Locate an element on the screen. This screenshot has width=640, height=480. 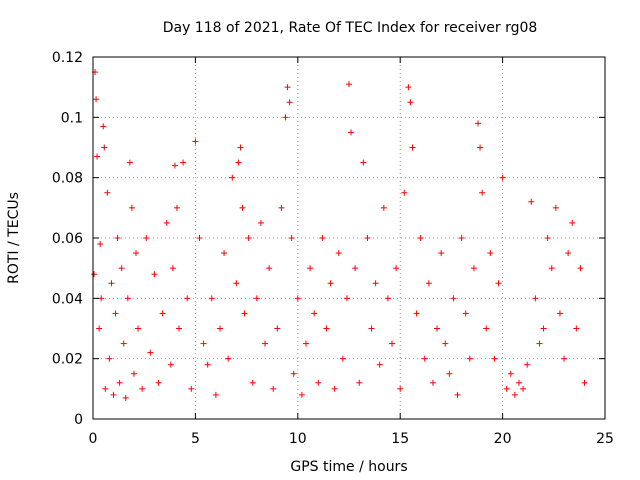
x-tick-label: 10 is located at coordinates (298, 439).